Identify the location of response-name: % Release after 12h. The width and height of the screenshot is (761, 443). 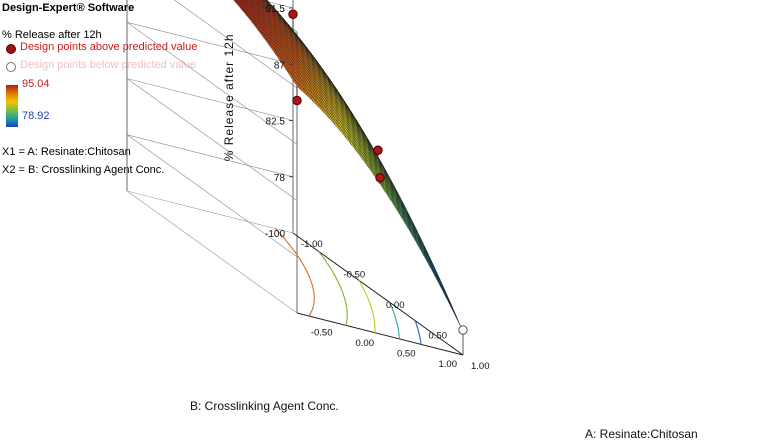
(52, 35).